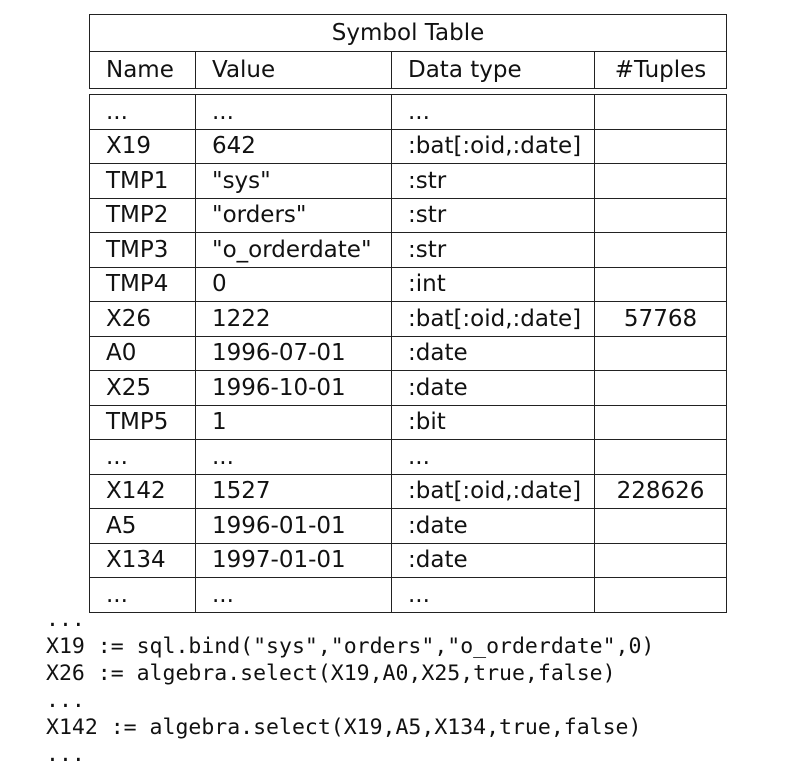  I want to click on value-cell: 1997-01-01, so click(293, 560).